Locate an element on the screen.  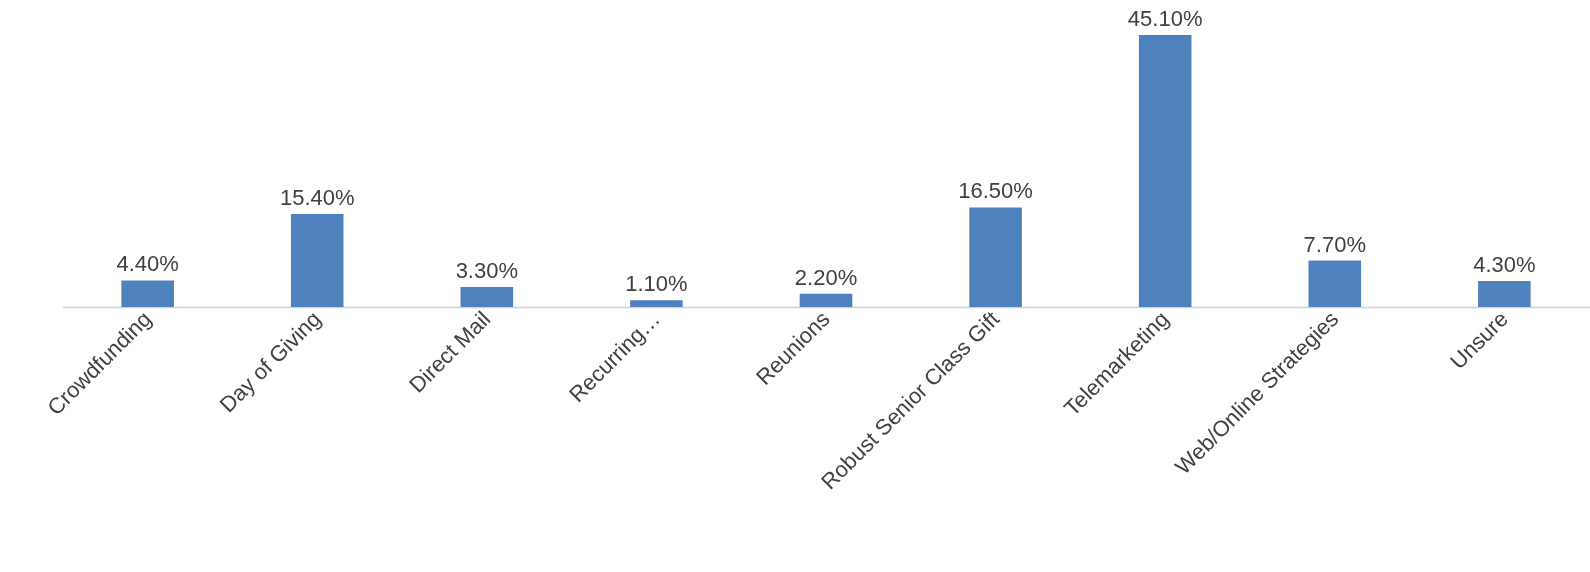
data-label: 4.30% is located at coordinates (1504, 265).